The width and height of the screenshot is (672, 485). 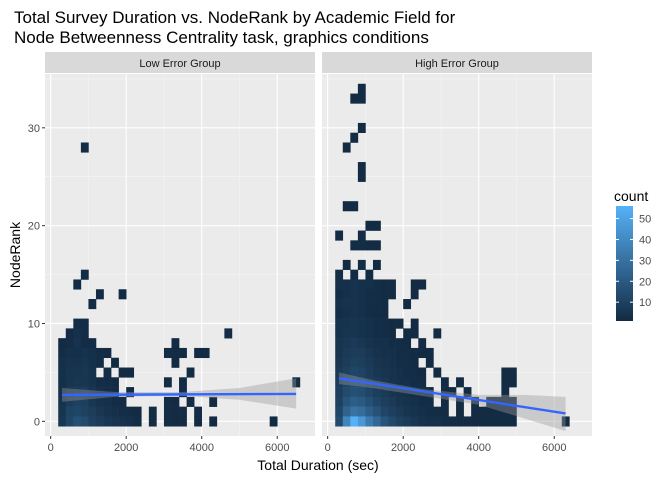 I want to click on y-tick-label: 10, so click(x=34, y=324).